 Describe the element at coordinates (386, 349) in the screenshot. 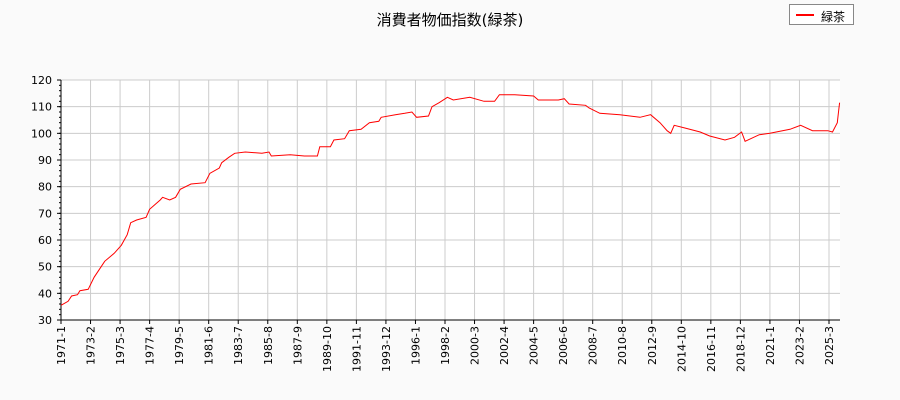

I see `x-tick-label: 1993-12` at that location.